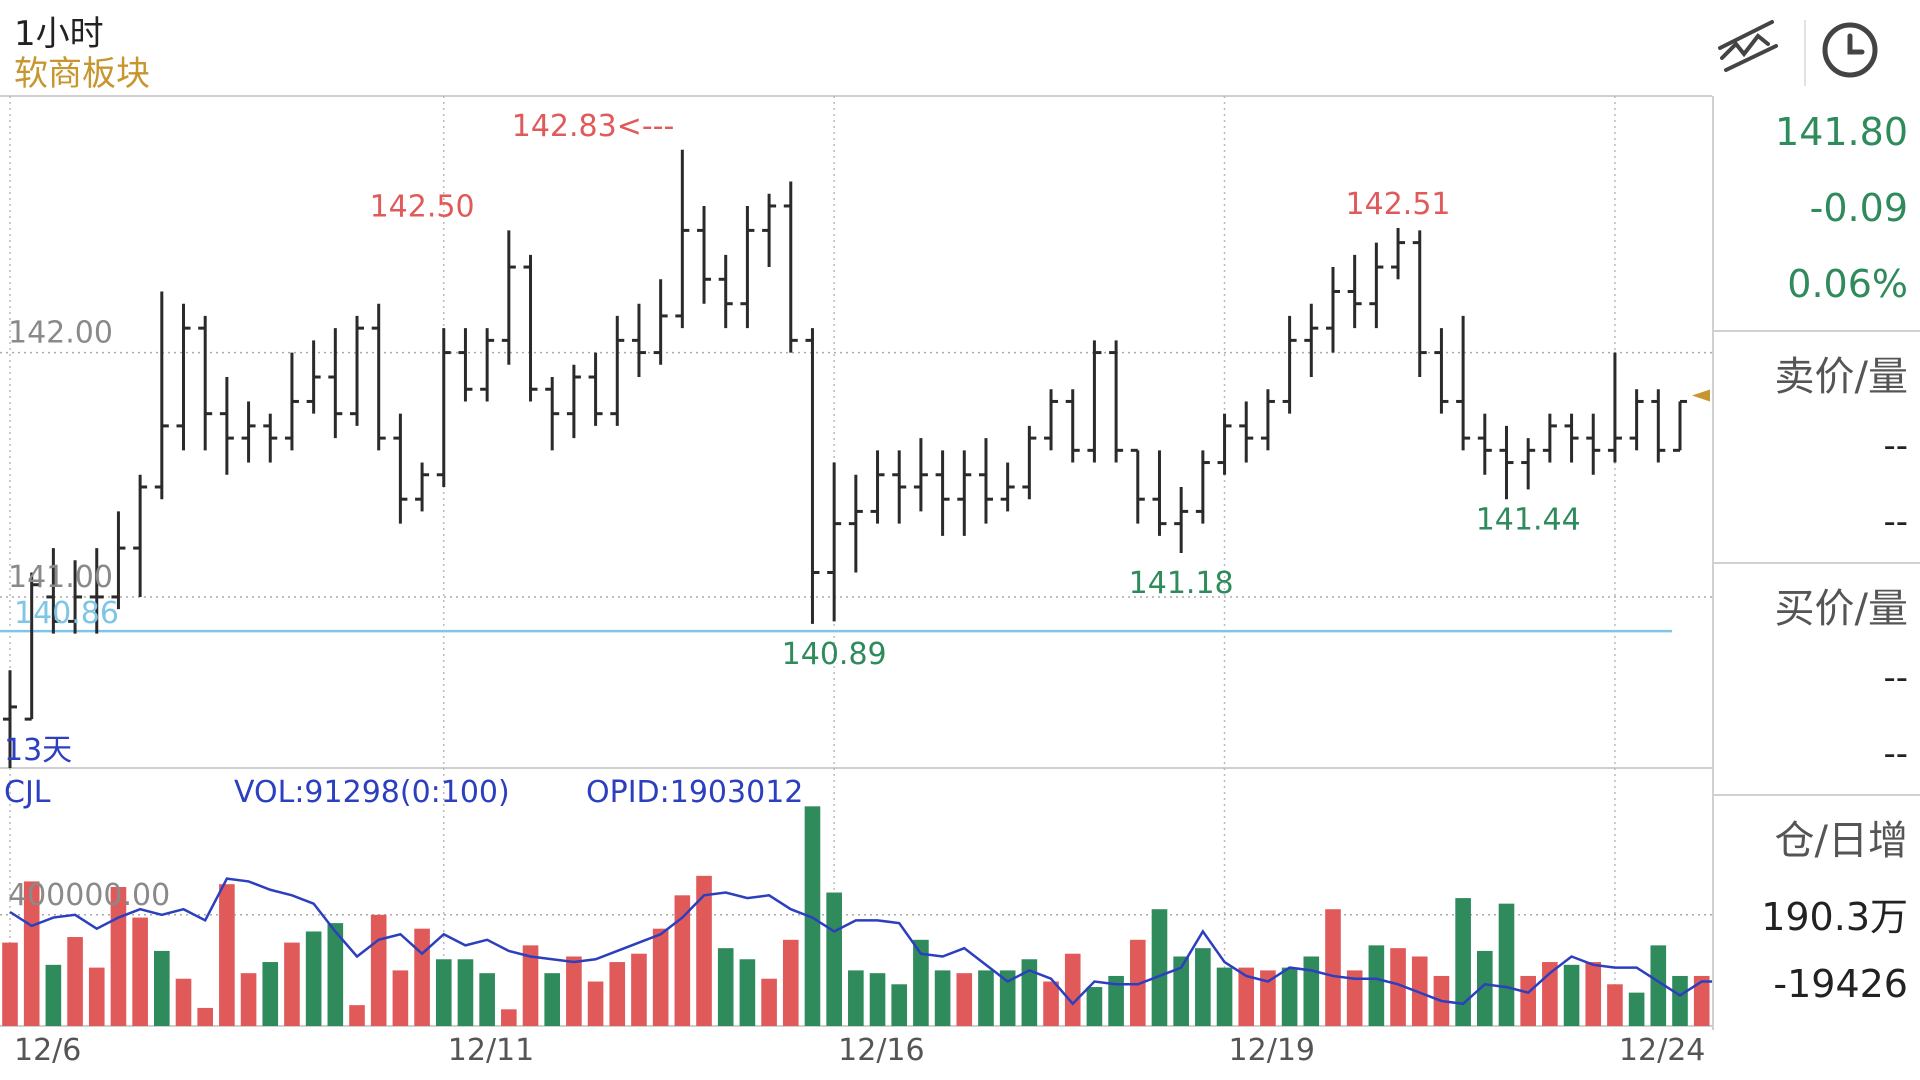 This screenshot has height=1080, width=1920. Describe the element at coordinates (1817, 331) in the screenshot. I see `panel-divider` at that location.